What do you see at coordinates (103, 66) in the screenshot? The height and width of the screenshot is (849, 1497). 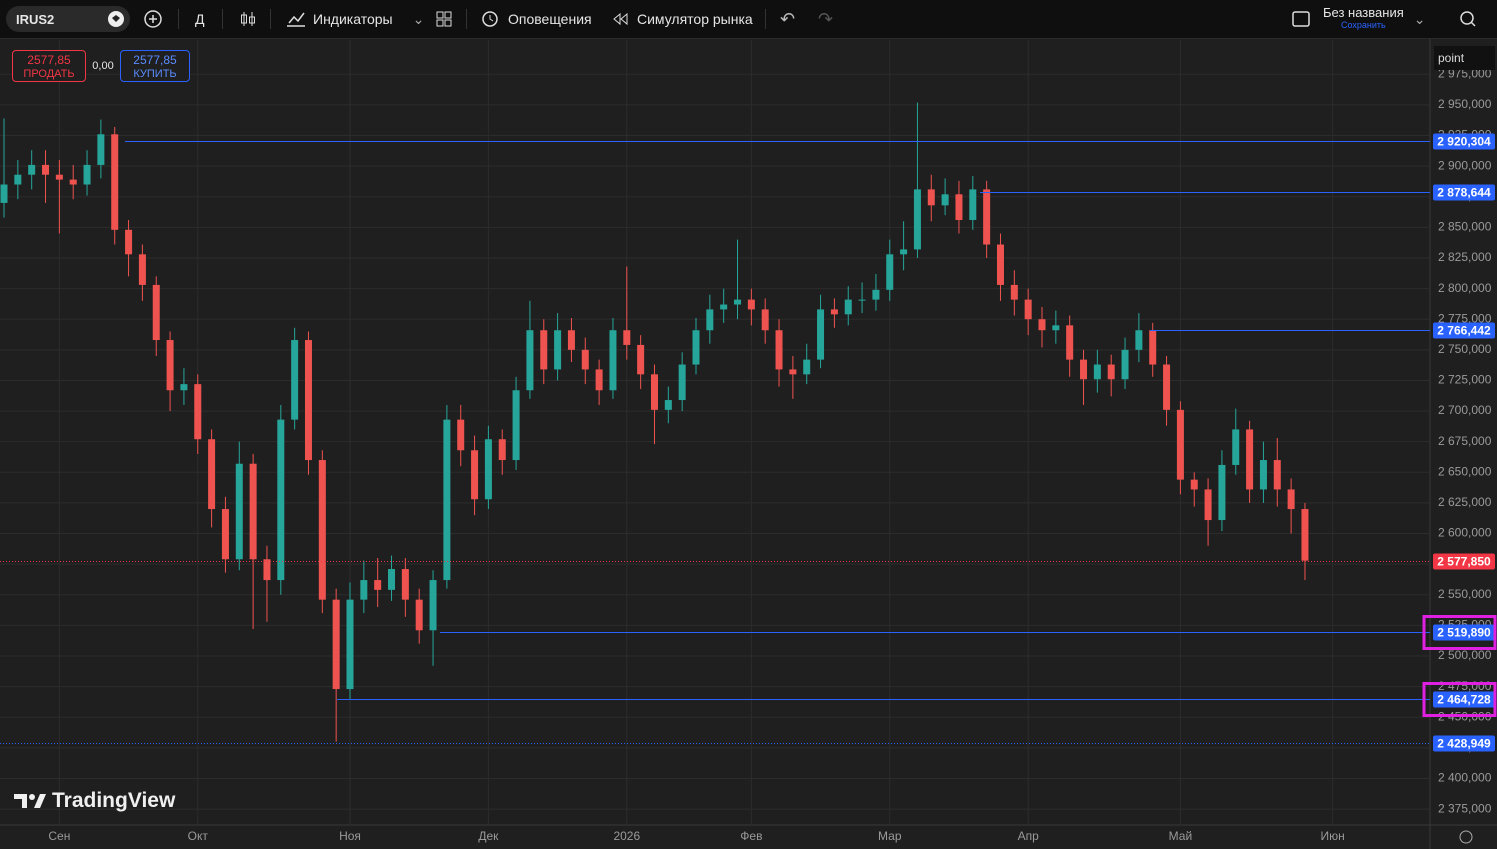 I see `spread: 0,00` at bounding box center [103, 66].